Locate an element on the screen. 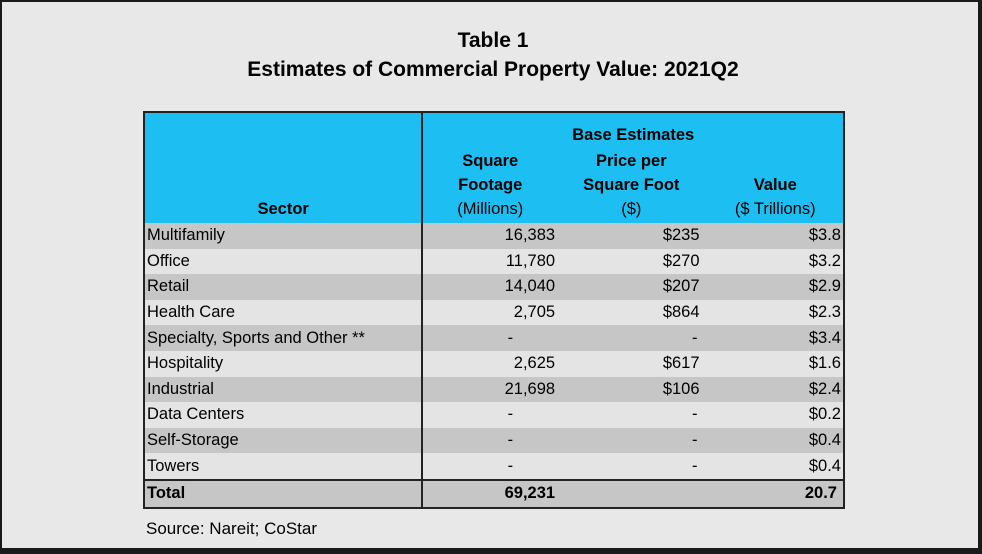  header-square-footage: Square Footage (Millions) is located at coordinates (492, 186).